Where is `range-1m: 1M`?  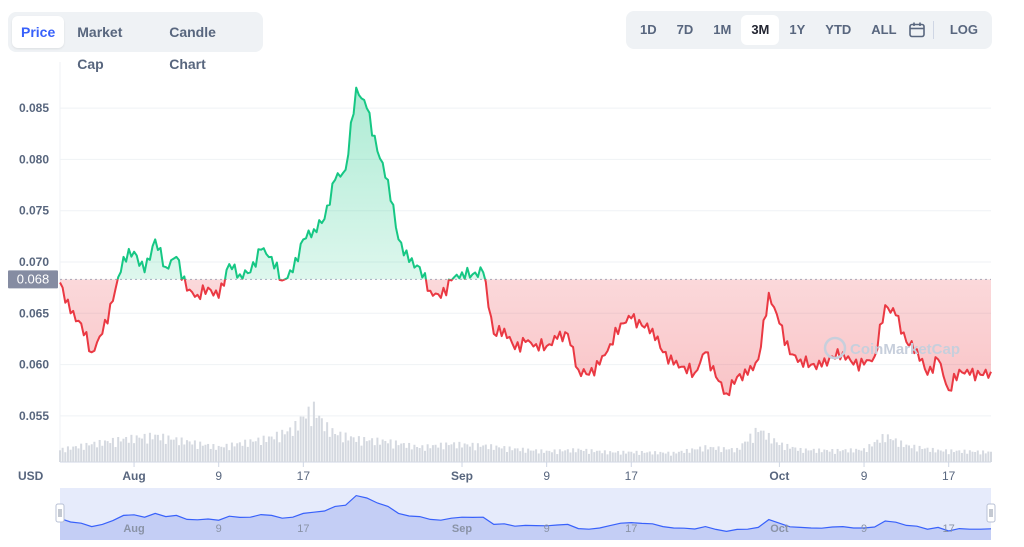 range-1m: 1M is located at coordinates (722, 29).